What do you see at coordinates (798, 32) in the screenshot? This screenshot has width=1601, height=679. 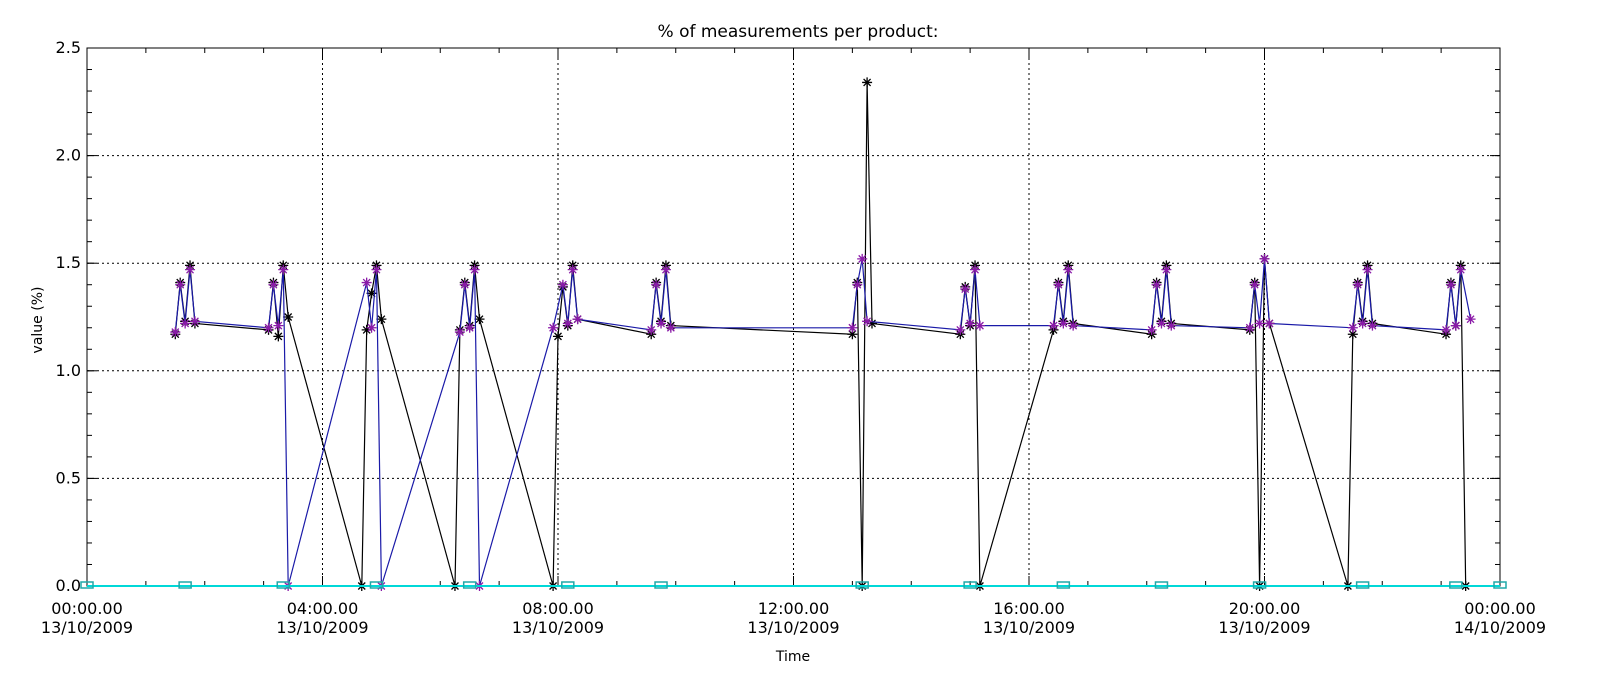 I see `chart-title: % of measurements per product:` at bounding box center [798, 32].